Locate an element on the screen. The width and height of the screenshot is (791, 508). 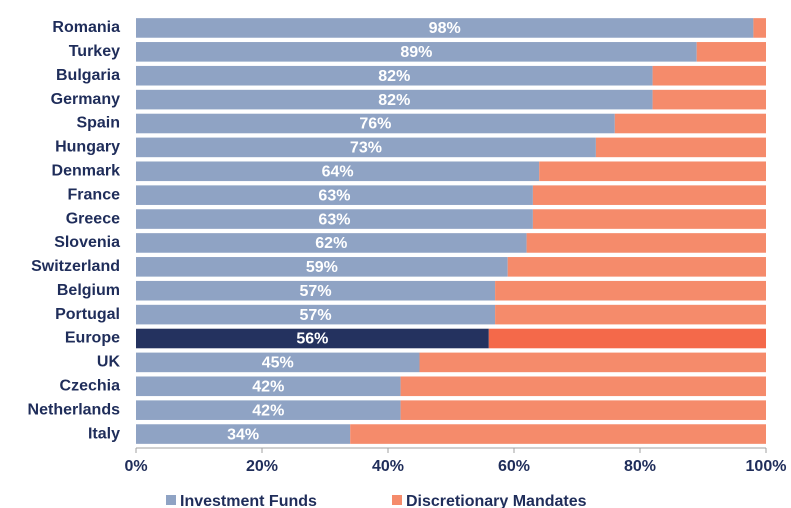
x-tick-label: 20% is located at coordinates (262, 466).